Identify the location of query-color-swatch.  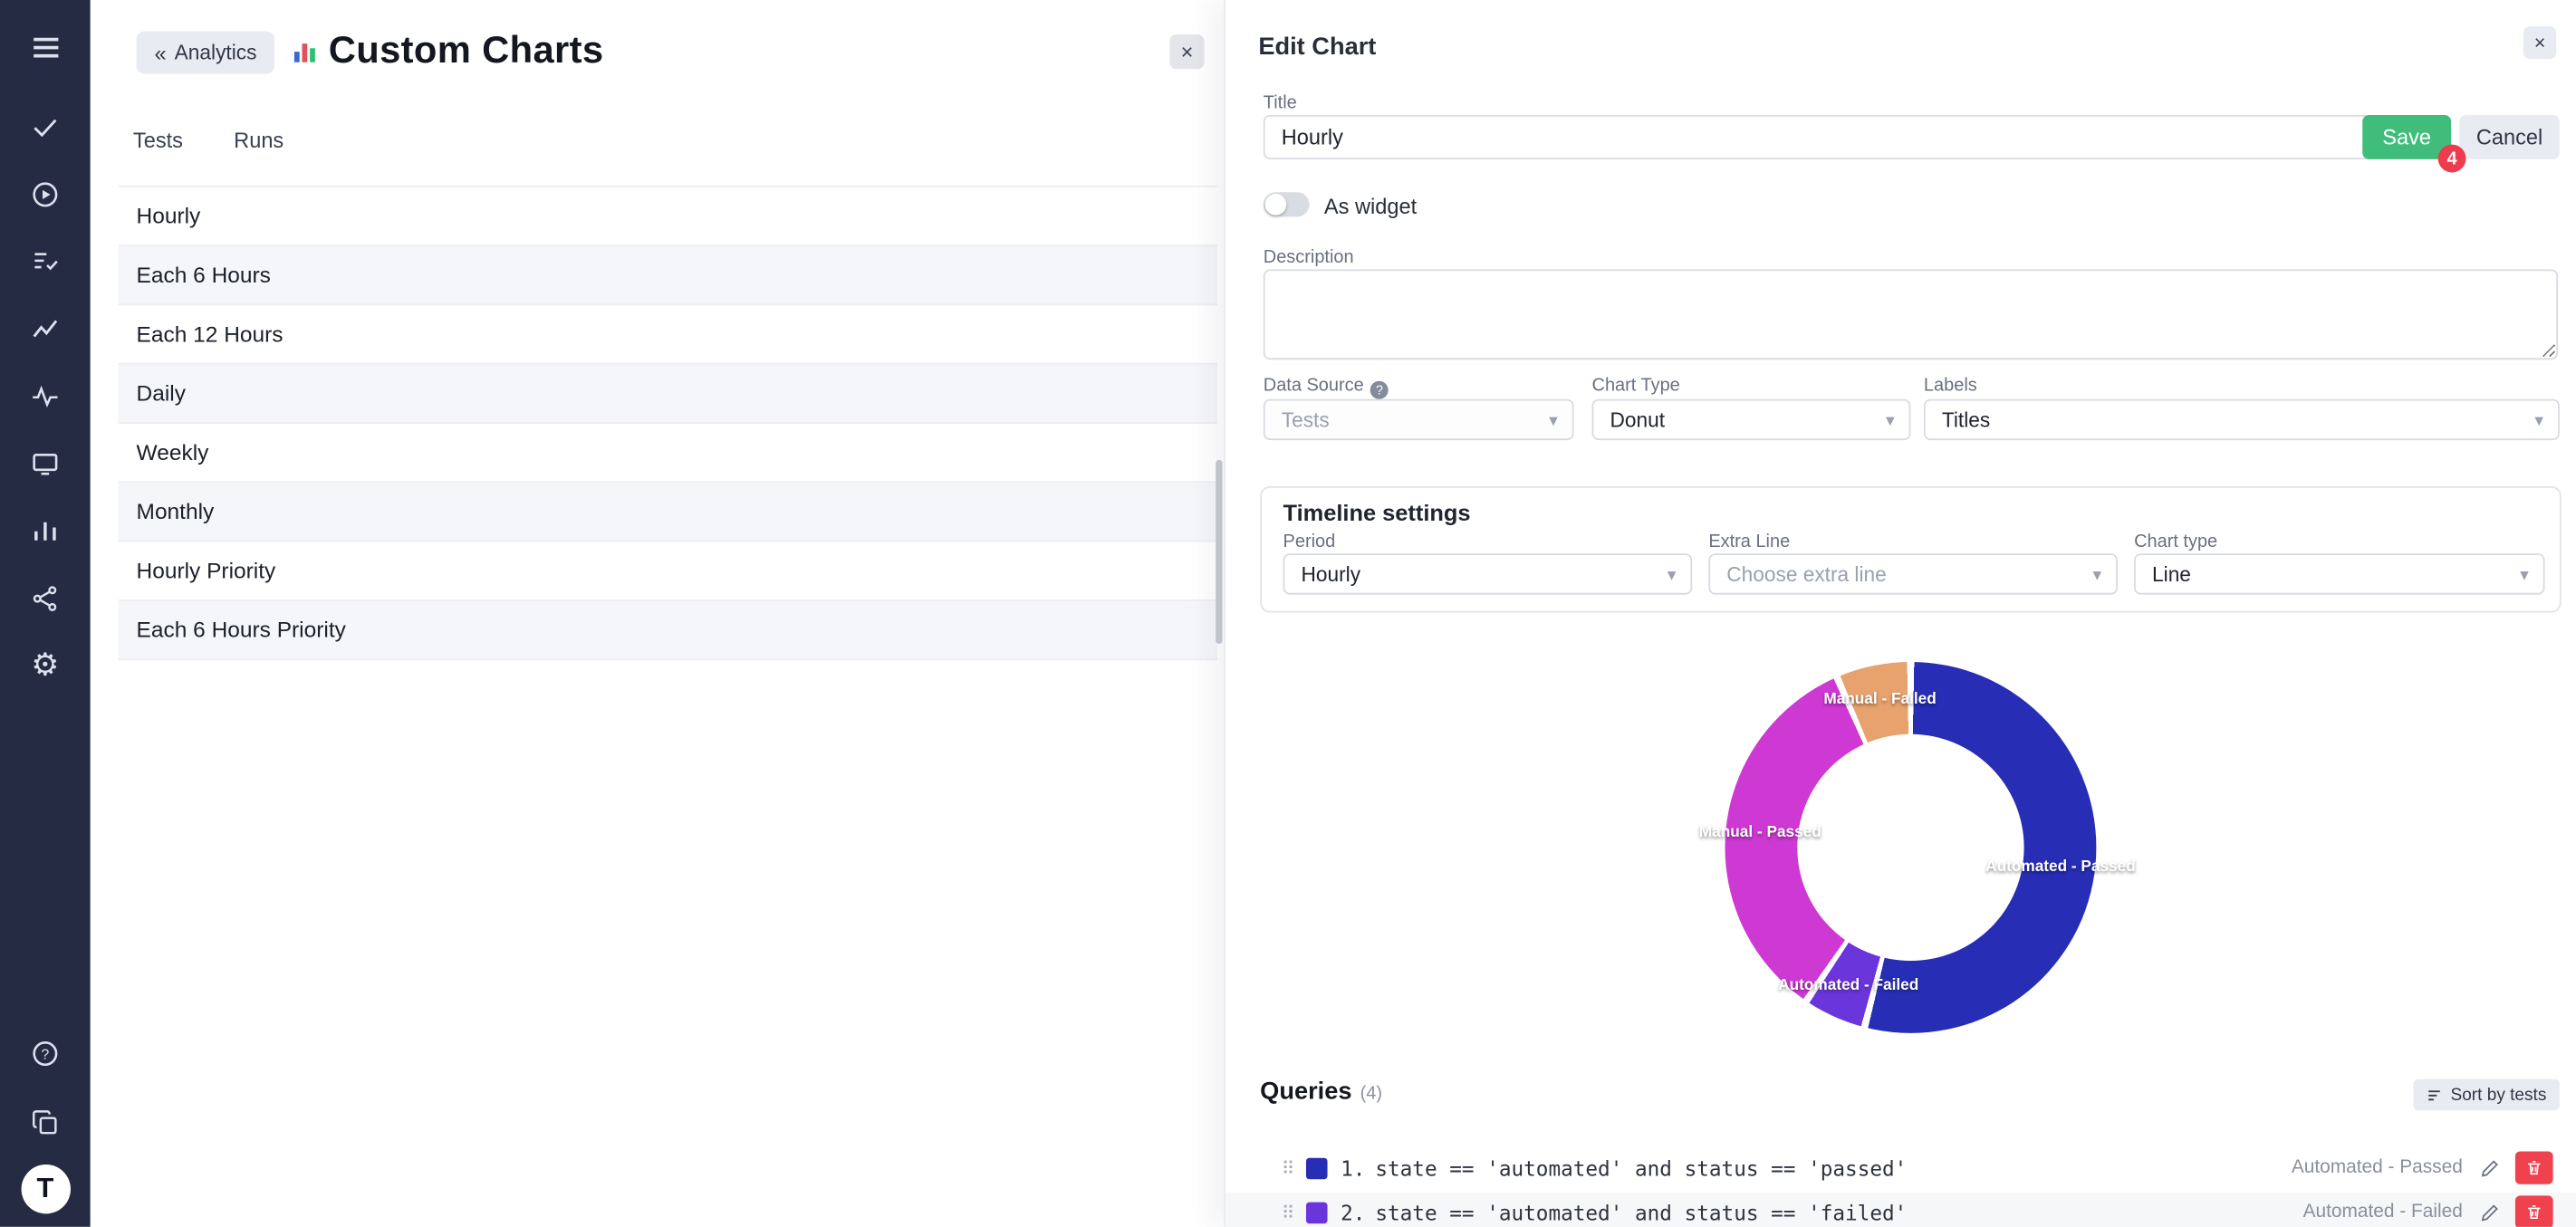
(1317, 1212).